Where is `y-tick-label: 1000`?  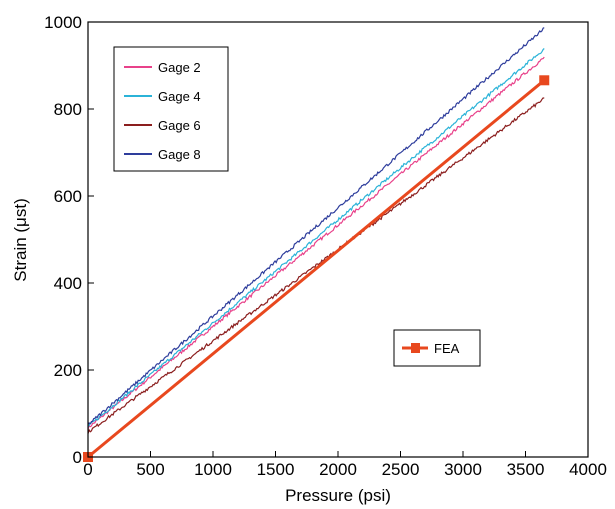
y-tick-label: 1000 is located at coordinates (63, 22).